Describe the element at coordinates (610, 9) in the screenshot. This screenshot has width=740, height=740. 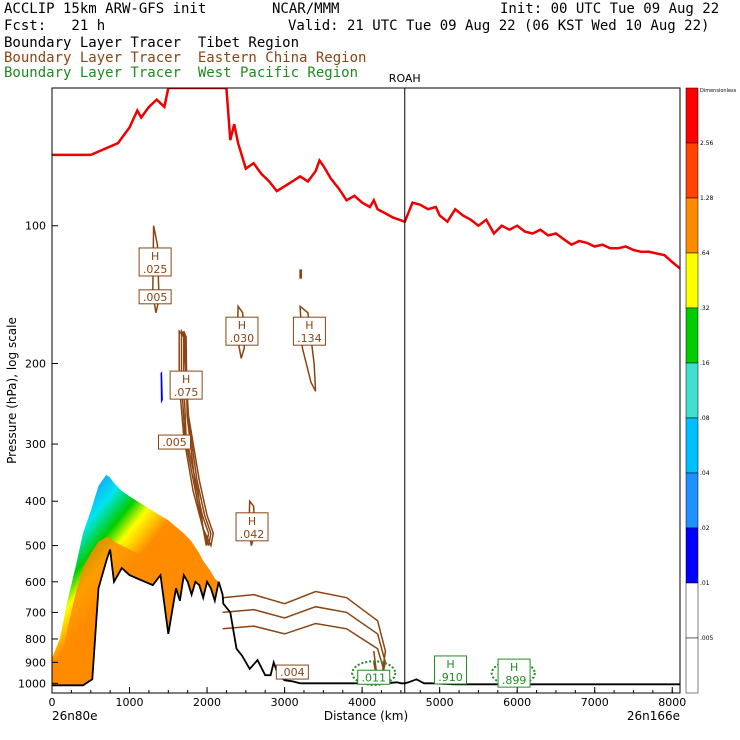
I see `init-time: Init: 00 UTC Tue 09 Aug 22` at that location.